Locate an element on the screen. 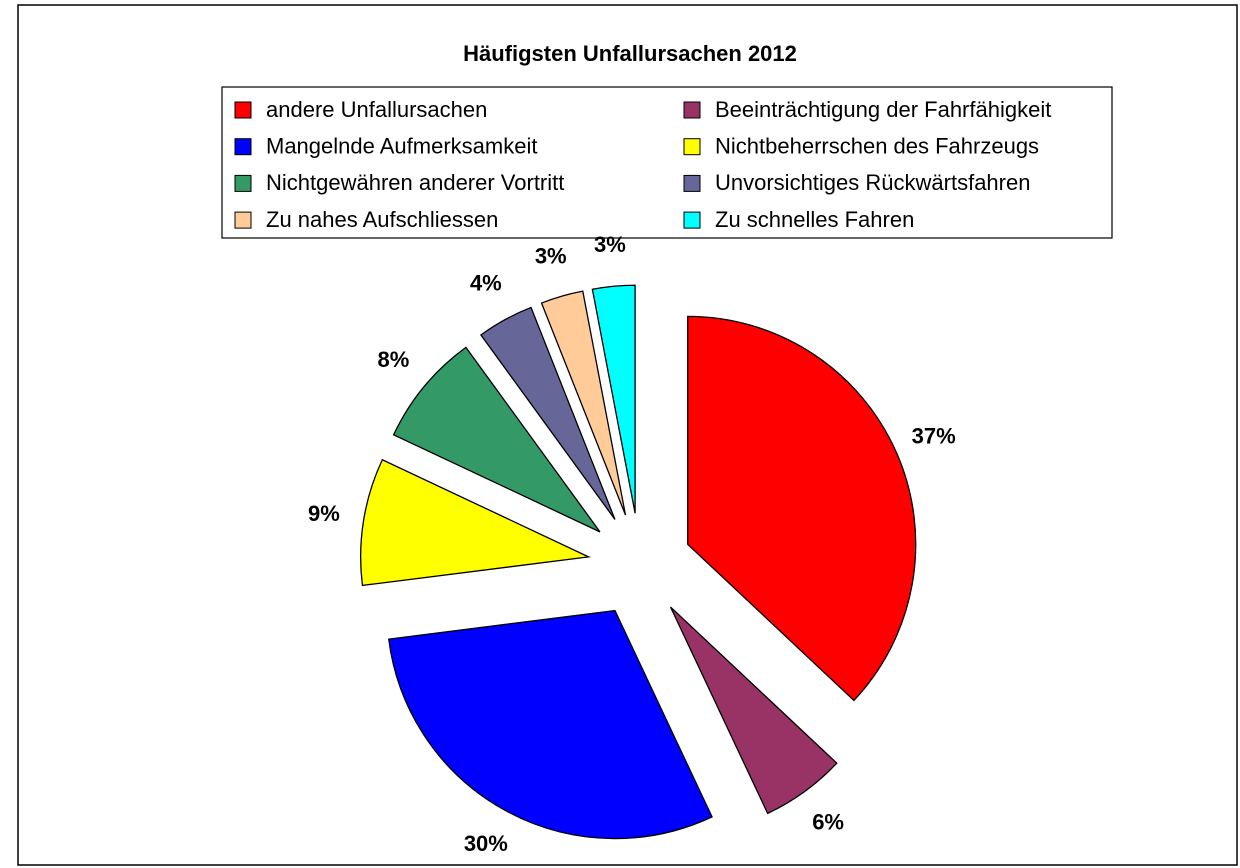 The image size is (1240, 868). legend-label: Nichtbeherrschen des Fahrzeugs is located at coordinates (877, 146).